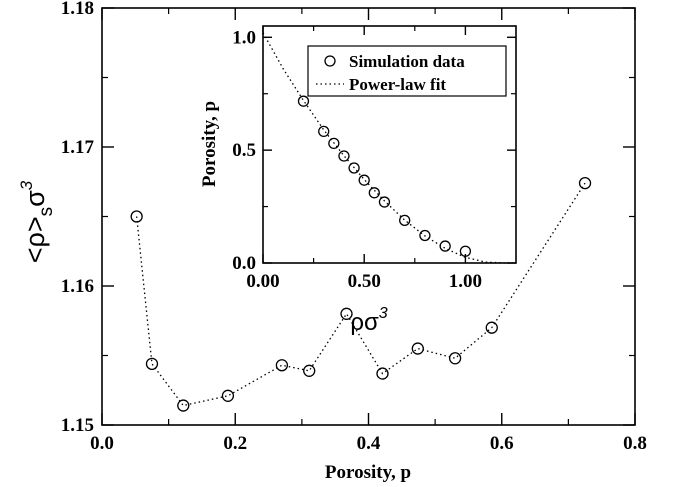  What do you see at coordinates (635, 443) in the screenshot?
I see `main-x-tick-label: 0.8` at bounding box center [635, 443].